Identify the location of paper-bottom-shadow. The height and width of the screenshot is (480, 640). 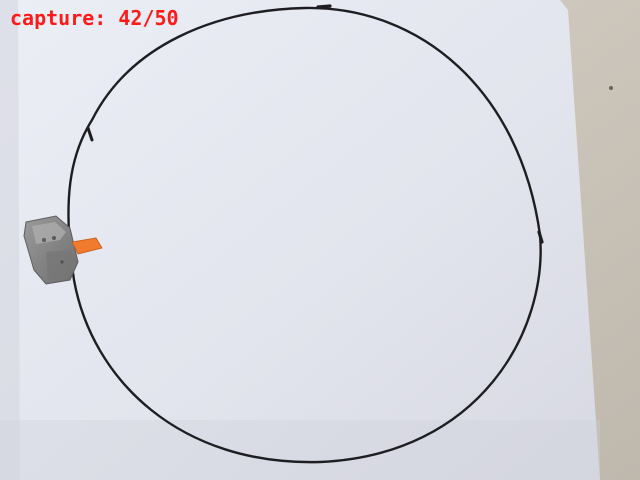
(300, 450).